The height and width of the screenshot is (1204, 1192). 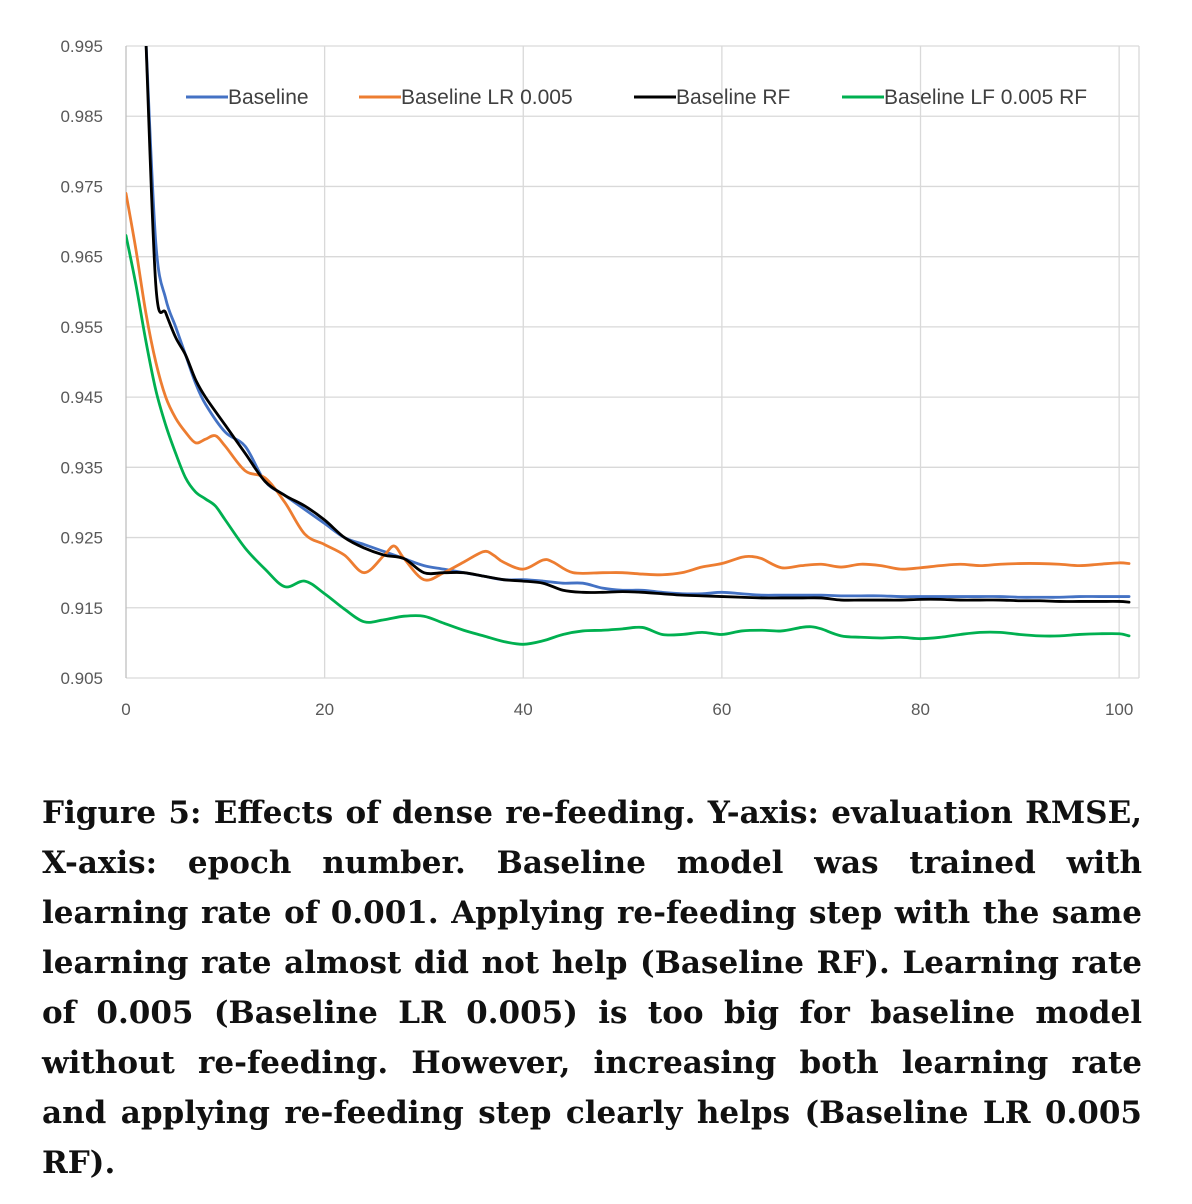 What do you see at coordinates (81, 538) in the screenshot?
I see `y-tick-label: 0.925` at bounding box center [81, 538].